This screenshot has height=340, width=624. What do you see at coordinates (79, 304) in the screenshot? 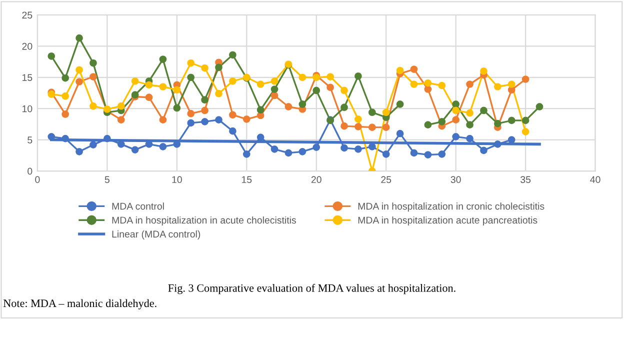
I see `text: Note: MDA – malonic dialdehyde.` at bounding box center [79, 304].